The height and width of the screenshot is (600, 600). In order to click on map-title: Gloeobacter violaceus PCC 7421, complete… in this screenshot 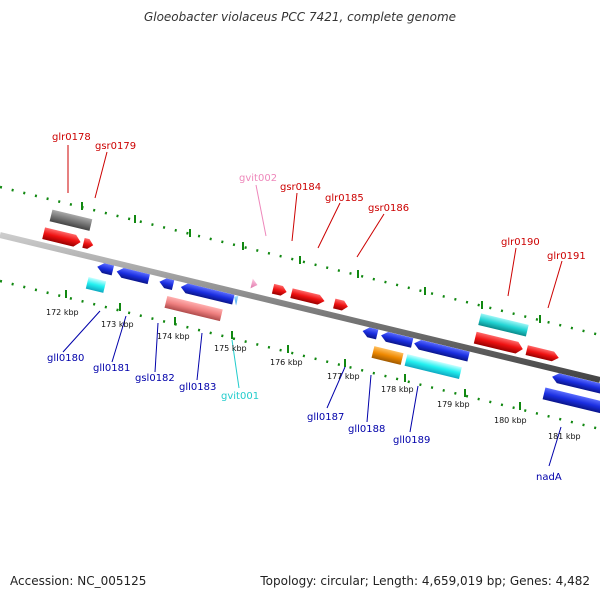, I will do `click(300, 17)`.